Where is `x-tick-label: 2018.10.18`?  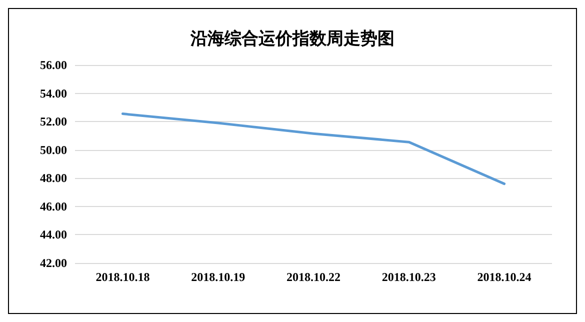
x-tick-label: 2018.10.18 is located at coordinates (123, 277).